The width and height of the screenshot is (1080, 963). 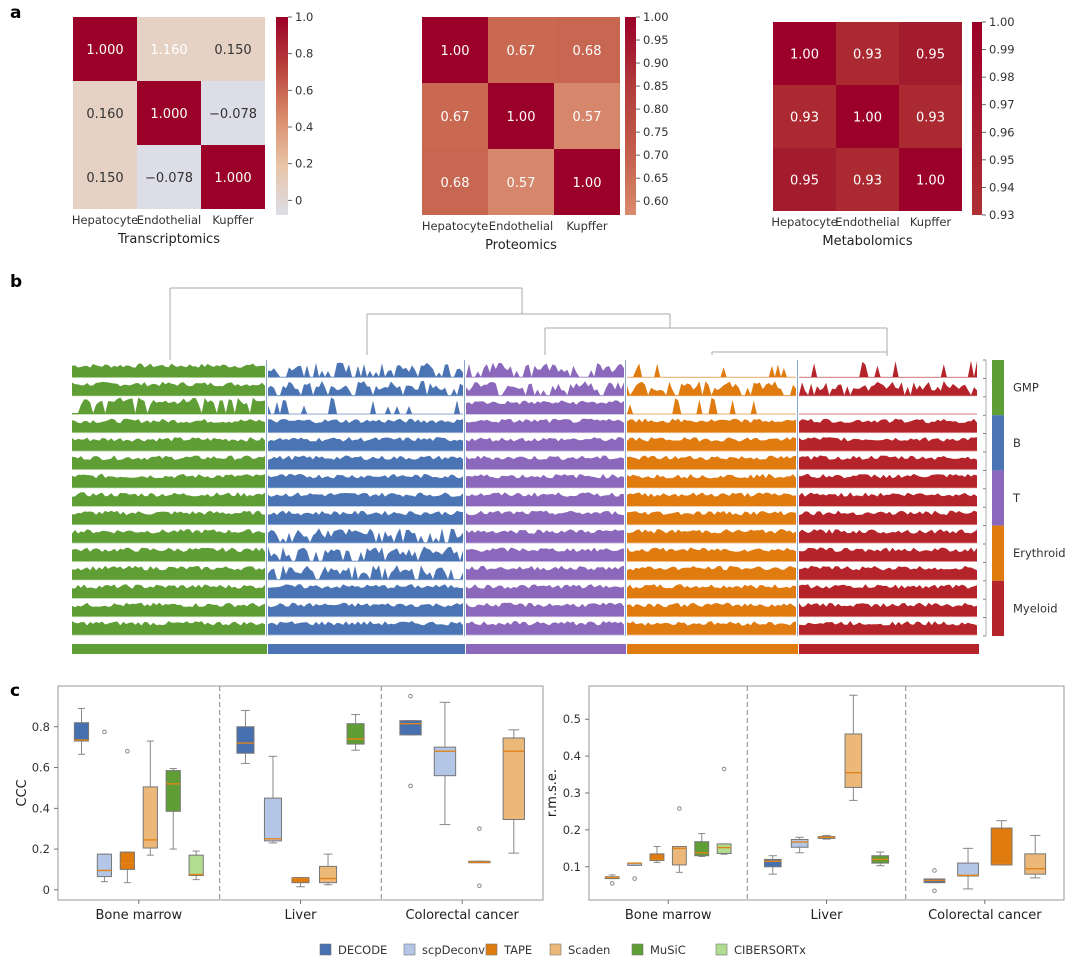 What do you see at coordinates (508, 950) in the screenshot?
I see `legend-item-tape: TAPE` at bounding box center [508, 950].